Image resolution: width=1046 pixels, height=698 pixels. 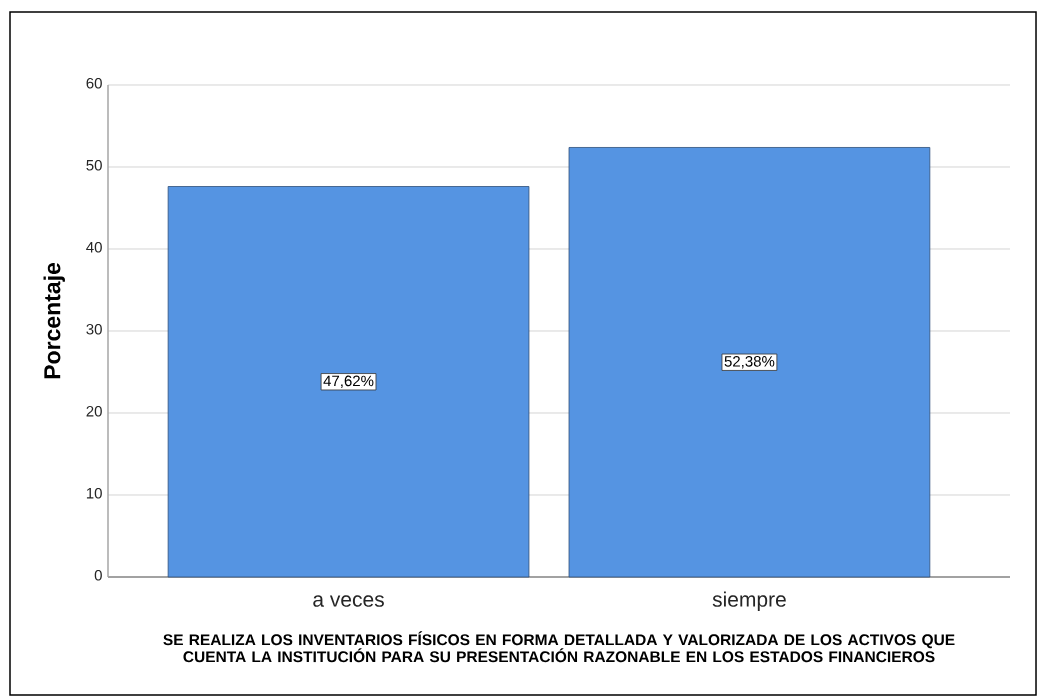 I want to click on x-tick-label: siempre, so click(x=749, y=601).